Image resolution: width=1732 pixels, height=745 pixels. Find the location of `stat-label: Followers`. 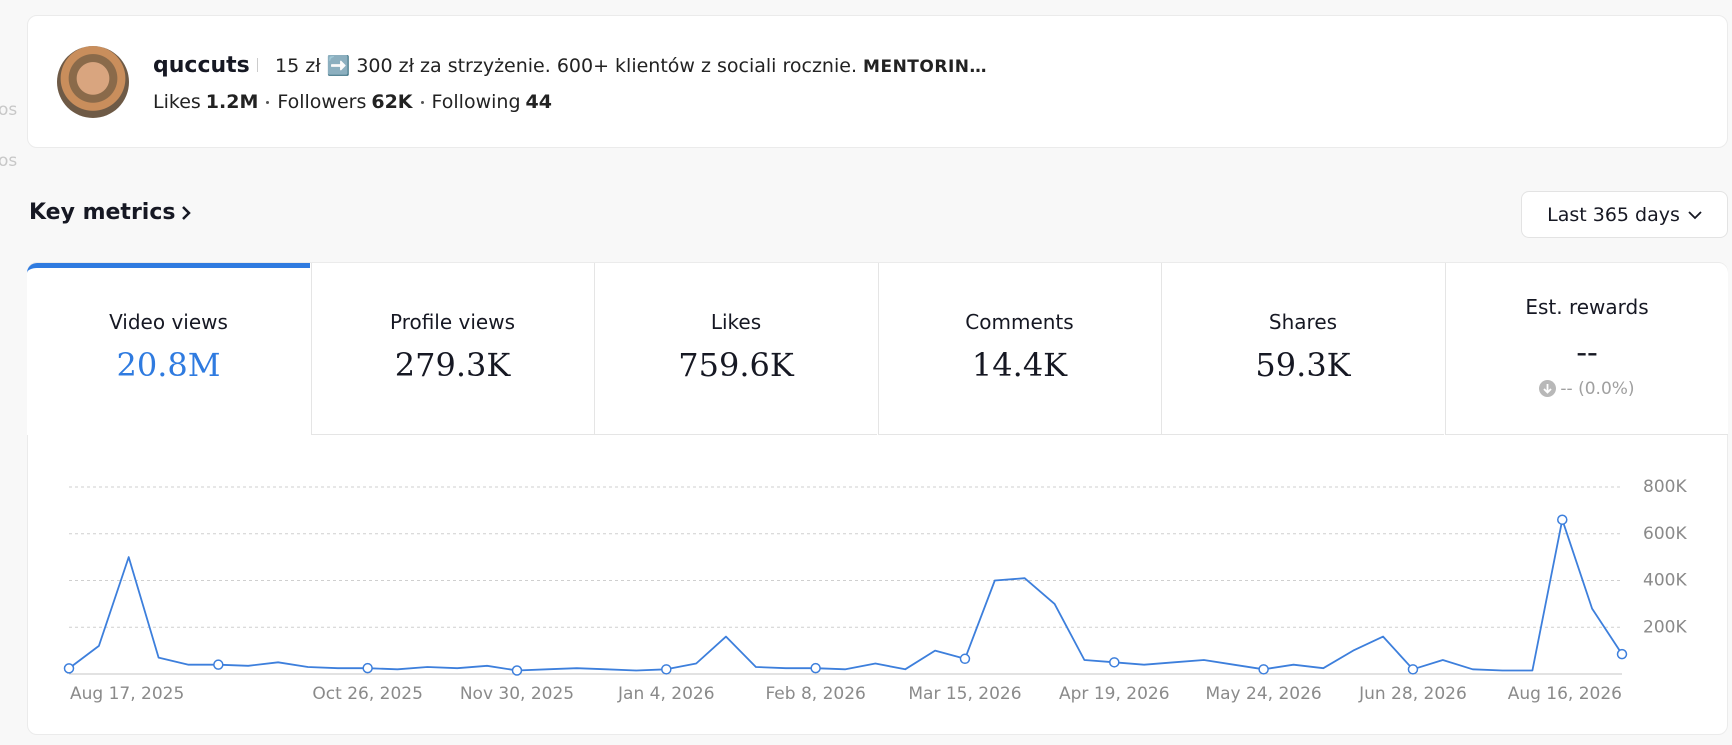

stat-label: Followers is located at coordinates (322, 102).